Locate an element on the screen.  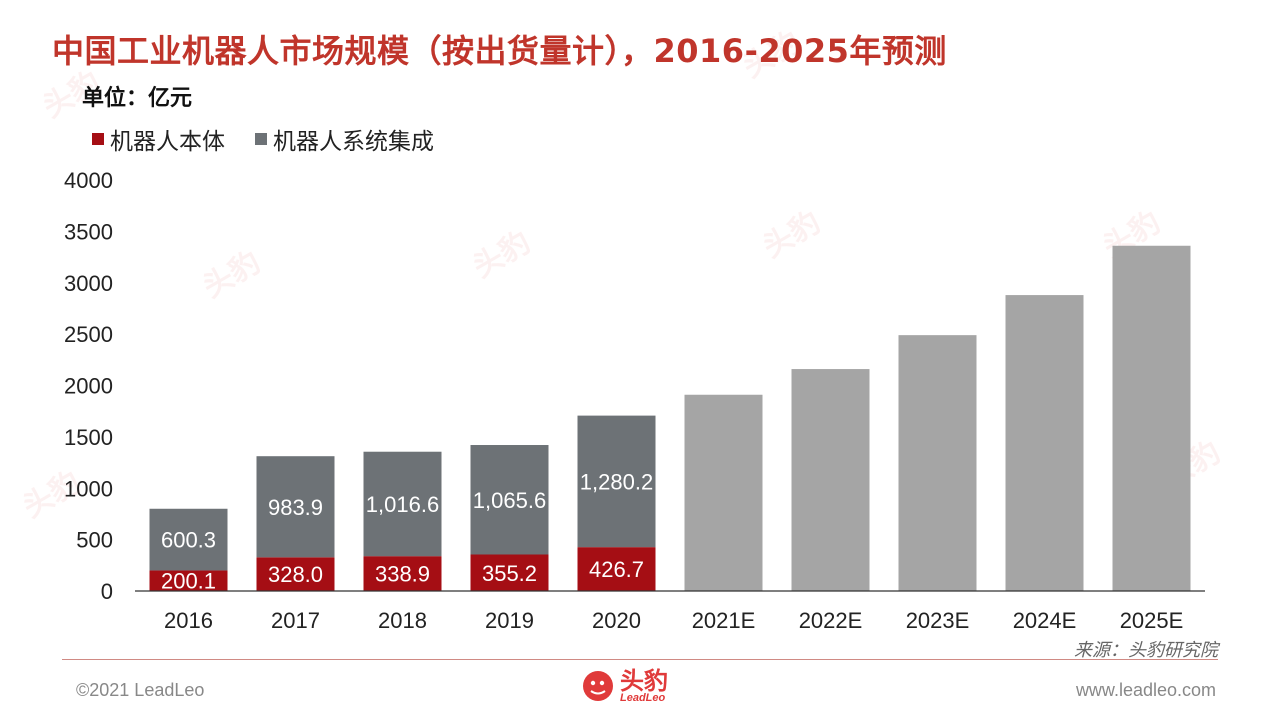
data-label-integration: 1,016.6 is located at coordinates (402, 504).